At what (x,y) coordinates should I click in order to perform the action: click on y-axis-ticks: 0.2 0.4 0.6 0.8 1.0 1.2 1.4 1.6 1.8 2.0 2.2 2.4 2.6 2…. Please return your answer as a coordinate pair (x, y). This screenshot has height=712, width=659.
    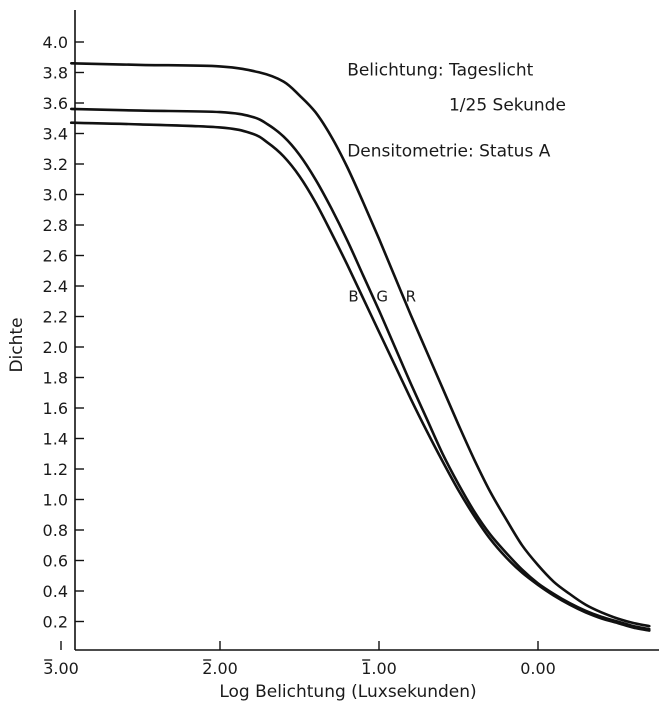
    Looking at the image, I should click on (63, 332).